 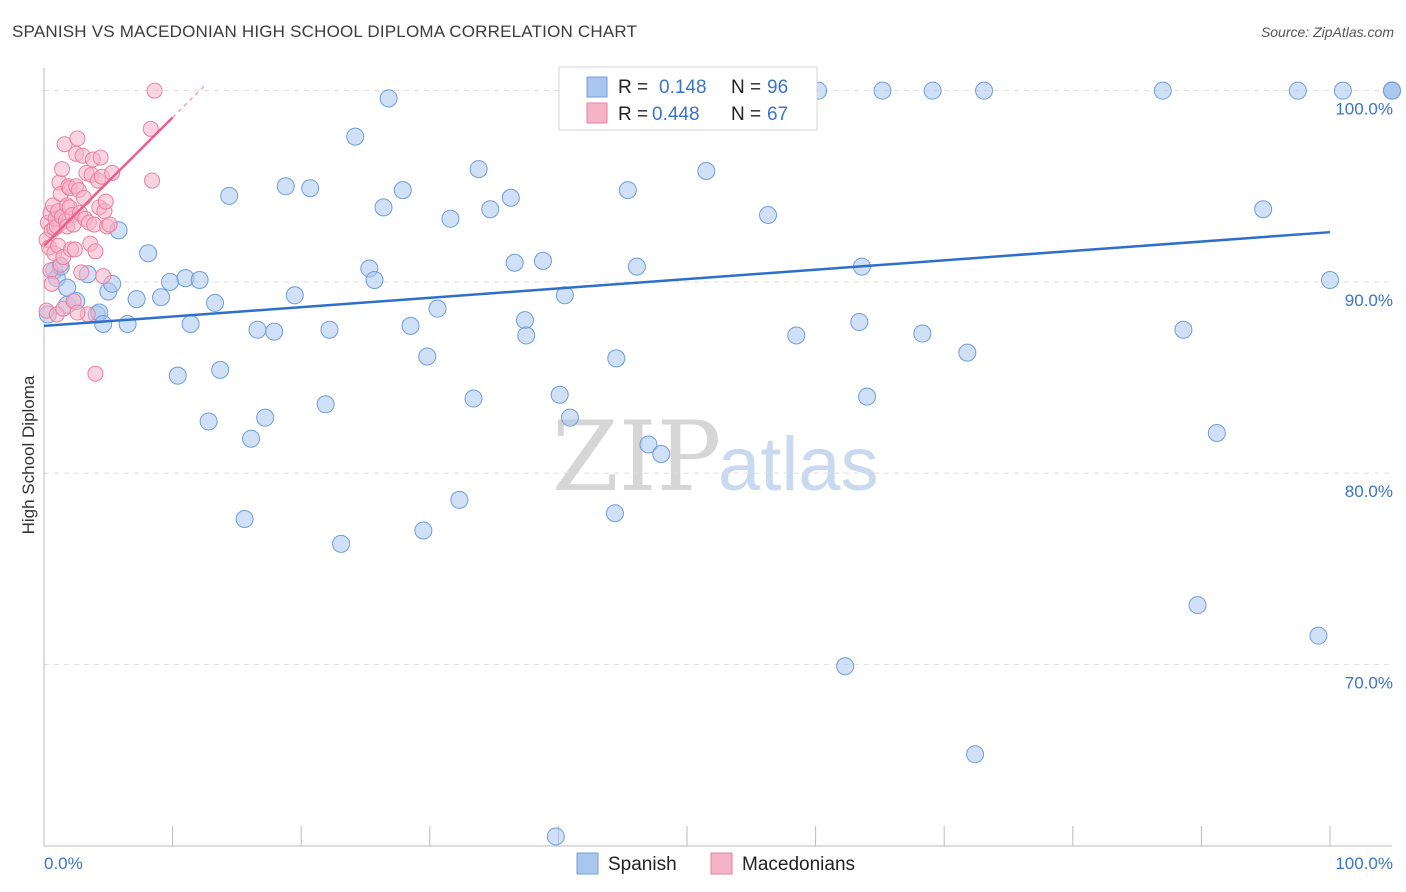 What do you see at coordinates (642, 864) in the screenshot?
I see `bottom-legend-label-spanish: Spanish` at bounding box center [642, 864].